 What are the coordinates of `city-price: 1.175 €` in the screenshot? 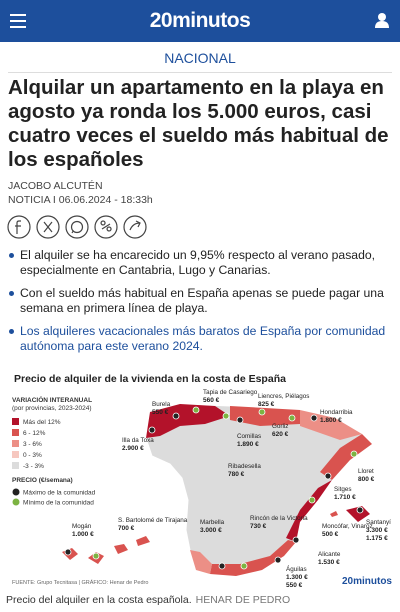 It's located at (377, 538).